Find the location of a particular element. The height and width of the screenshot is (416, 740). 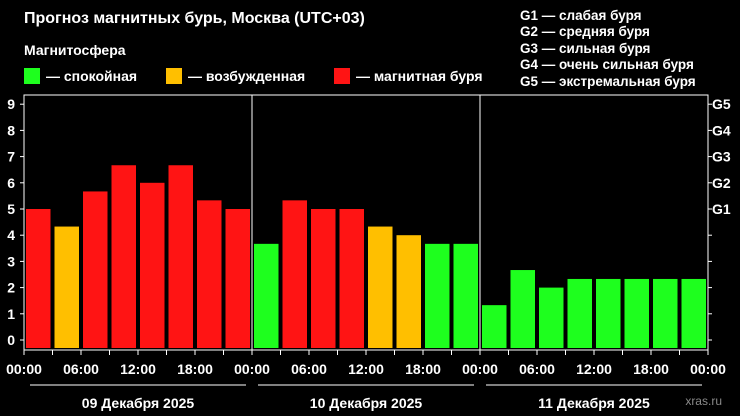

legend-item-storm: — магнитная буря is located at coordinates (408, 76).